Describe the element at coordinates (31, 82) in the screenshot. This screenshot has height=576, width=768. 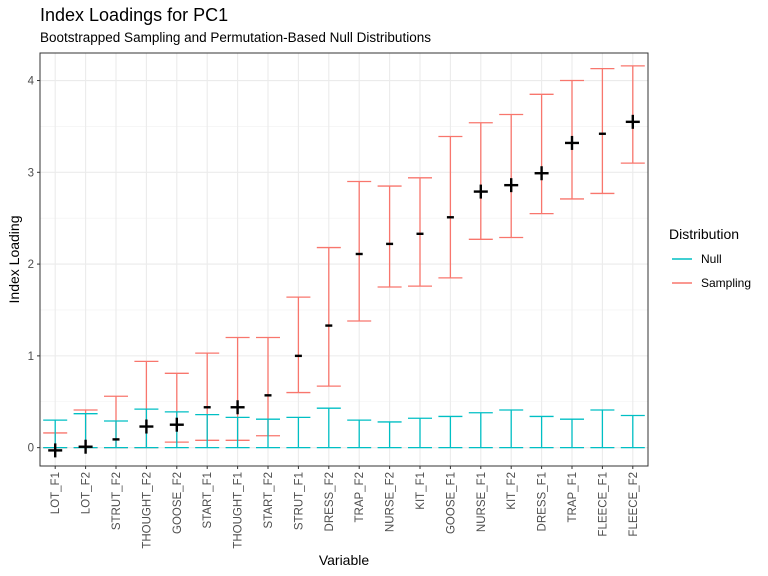
I see `y-tick-label: 4` at that location.